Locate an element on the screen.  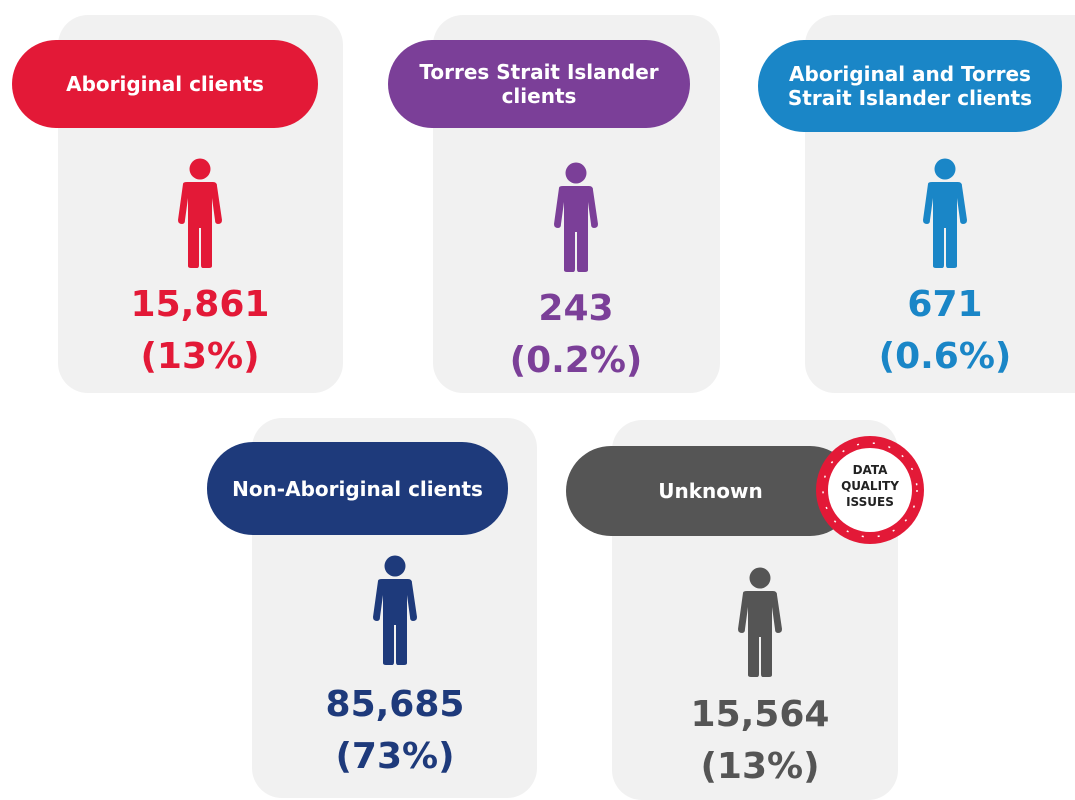
badge-text: QUALITY is located at coordinates (870, 486).